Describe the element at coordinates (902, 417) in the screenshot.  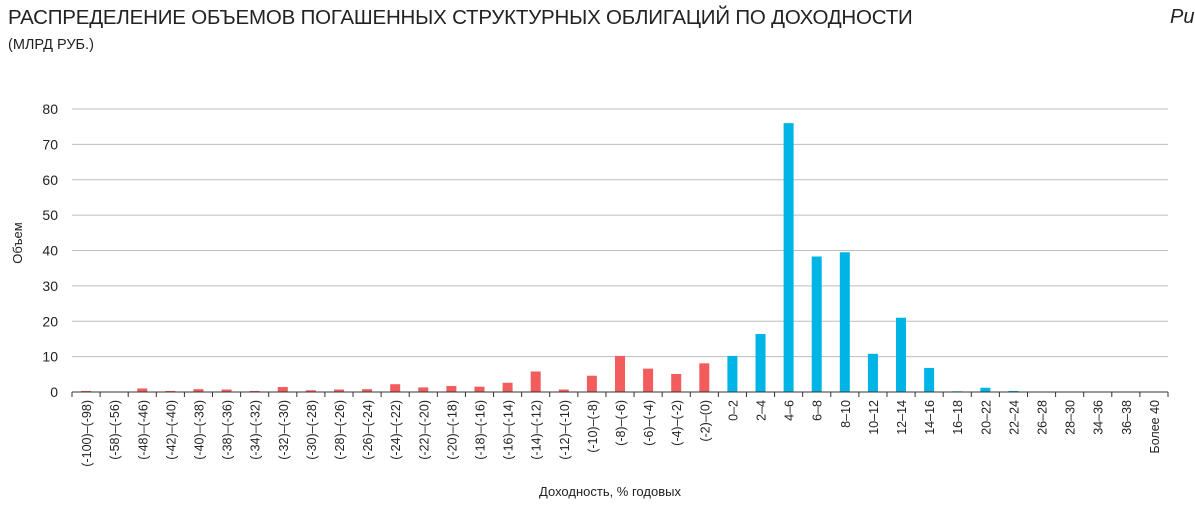
I see `x-tick-label: 12–14` at that location.